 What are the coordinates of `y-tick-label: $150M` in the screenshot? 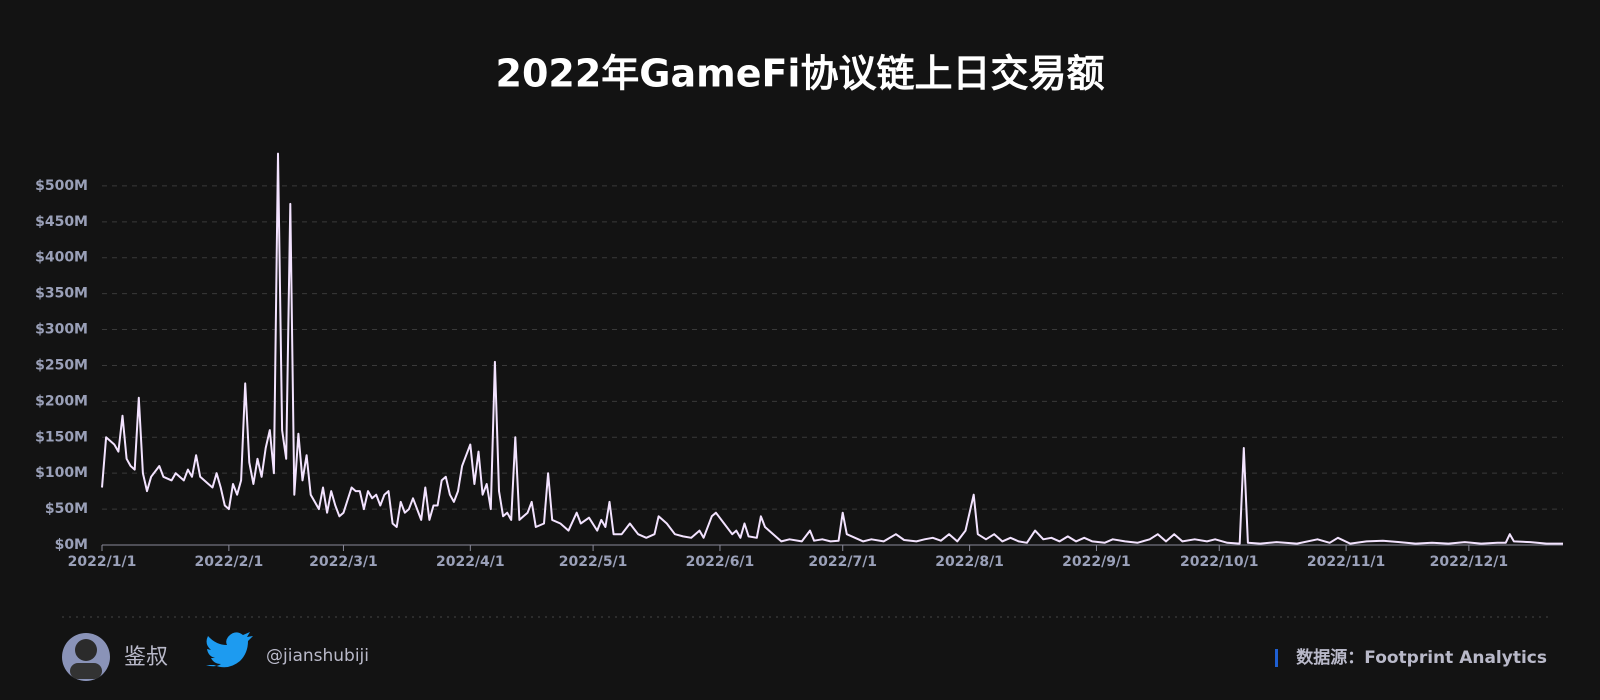 It's located at (61, 437).